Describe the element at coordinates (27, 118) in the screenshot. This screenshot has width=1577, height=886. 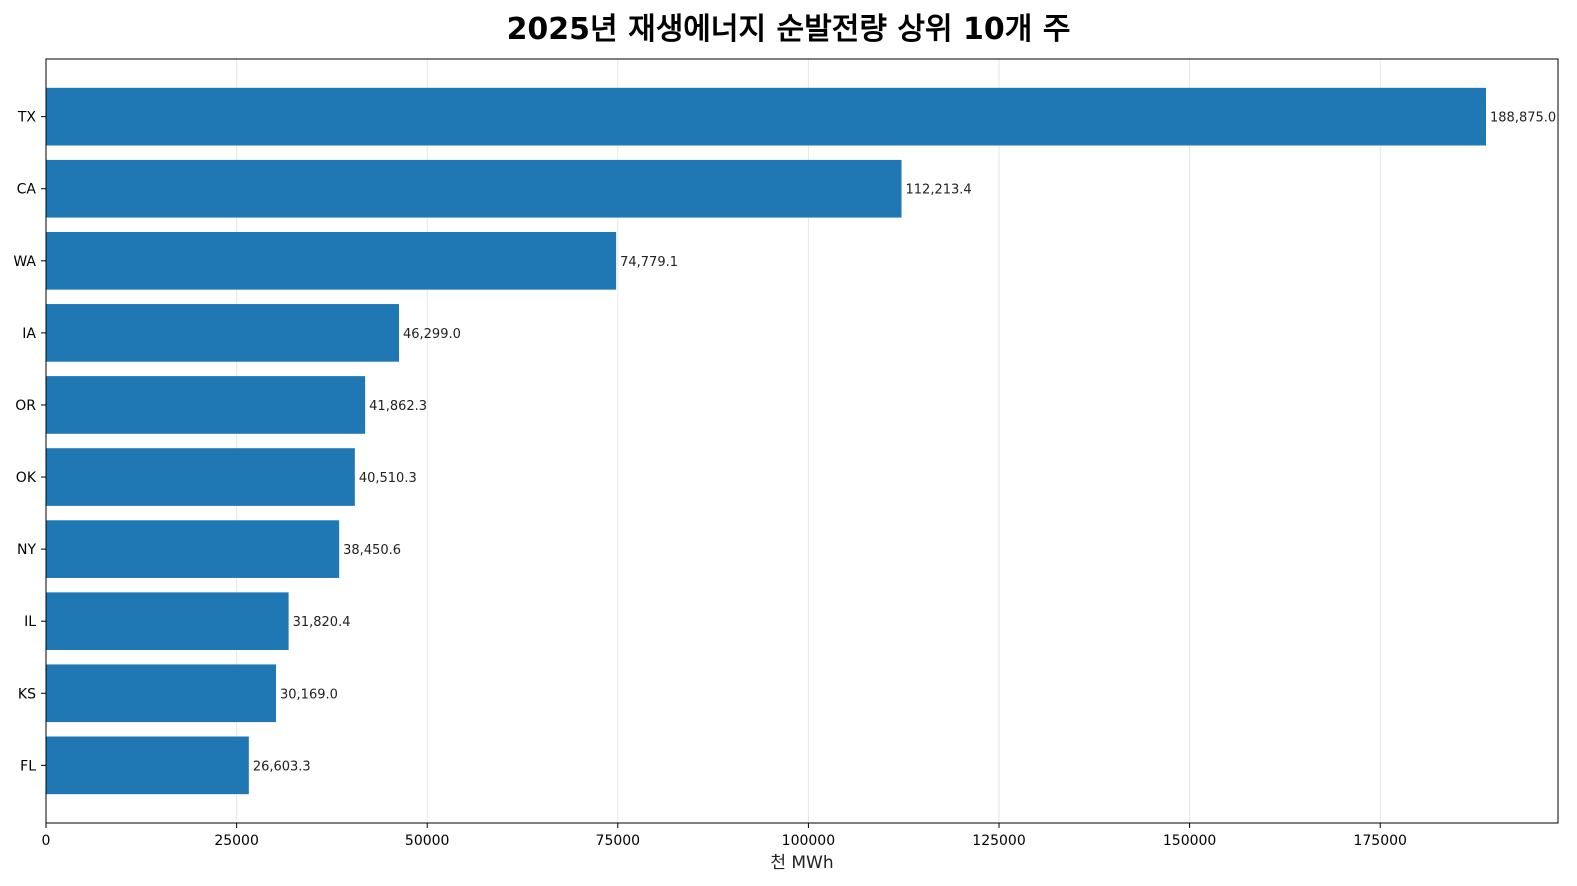
I see `y-tick-label: TX` at that location.